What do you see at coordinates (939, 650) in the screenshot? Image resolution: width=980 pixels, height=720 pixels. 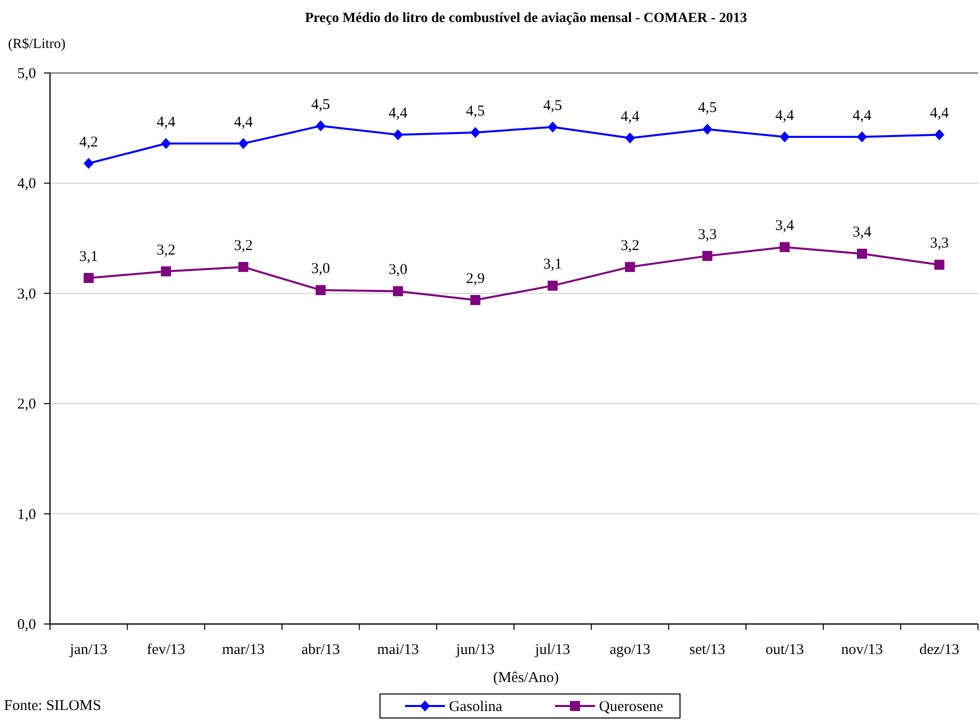 I see `x-tick-label: dez/13` at bounding box center [939, 650].